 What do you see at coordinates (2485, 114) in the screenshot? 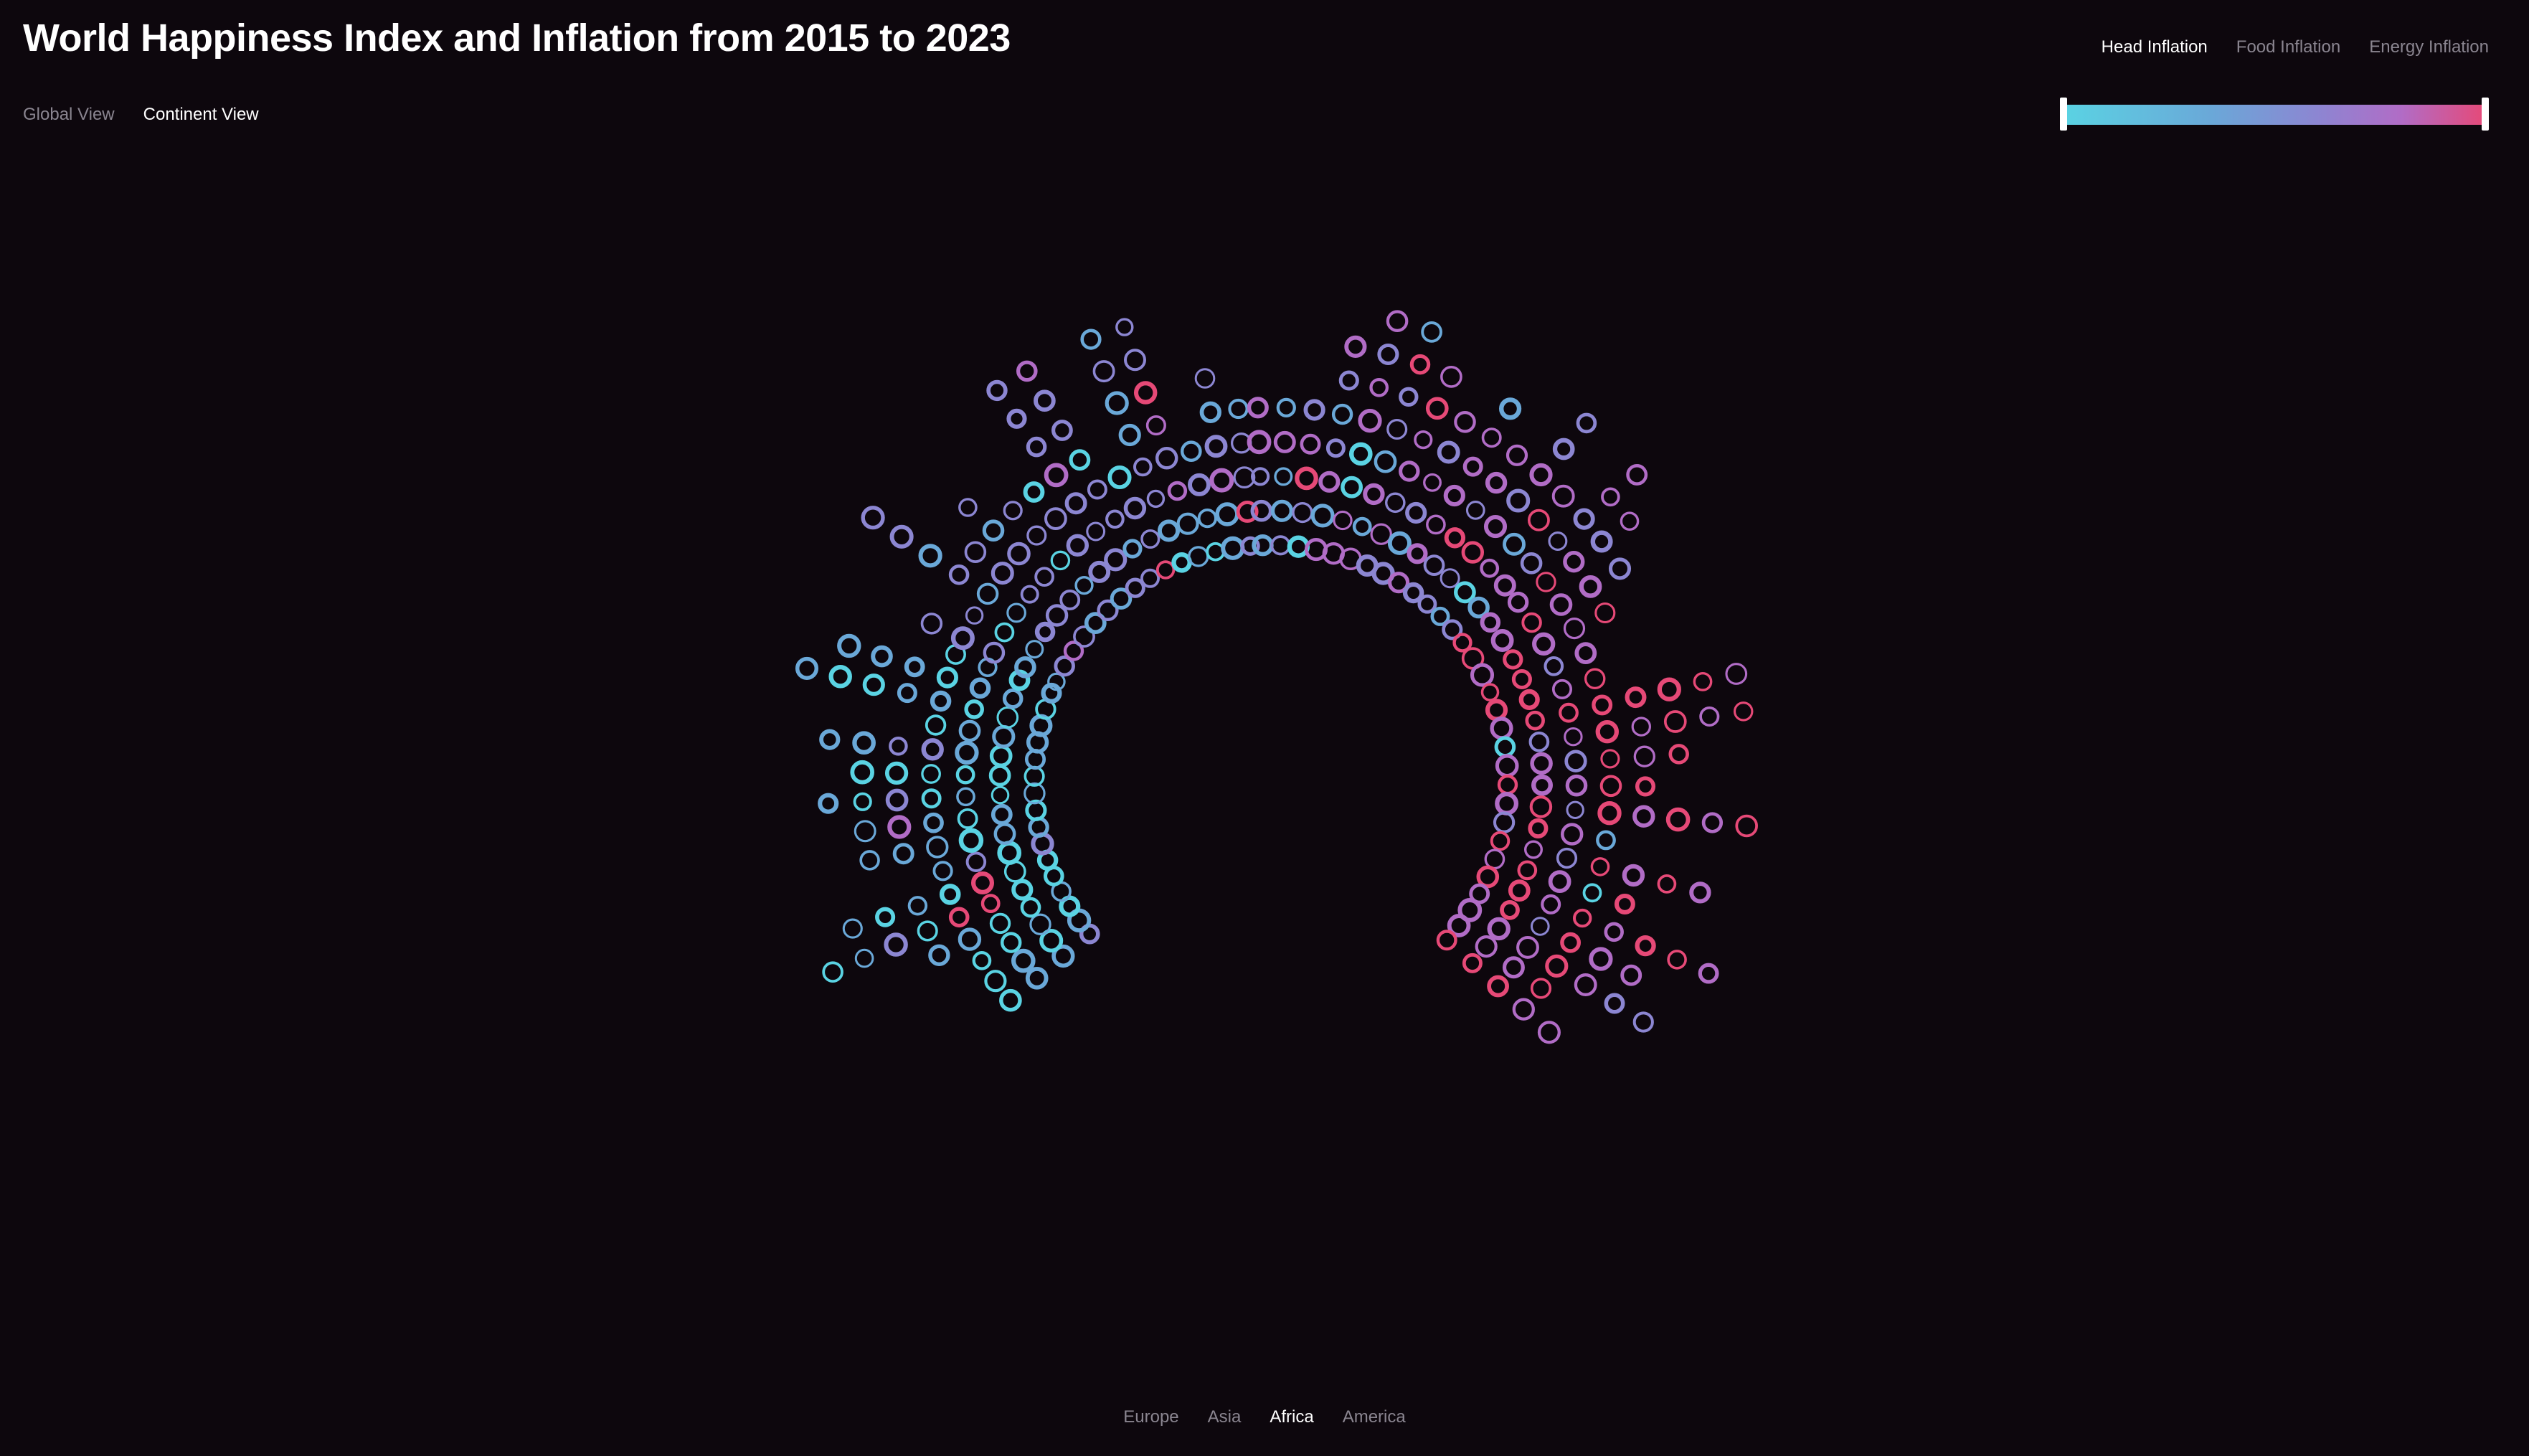
I see `range-handle-max` at bounding box center [2485, 114].